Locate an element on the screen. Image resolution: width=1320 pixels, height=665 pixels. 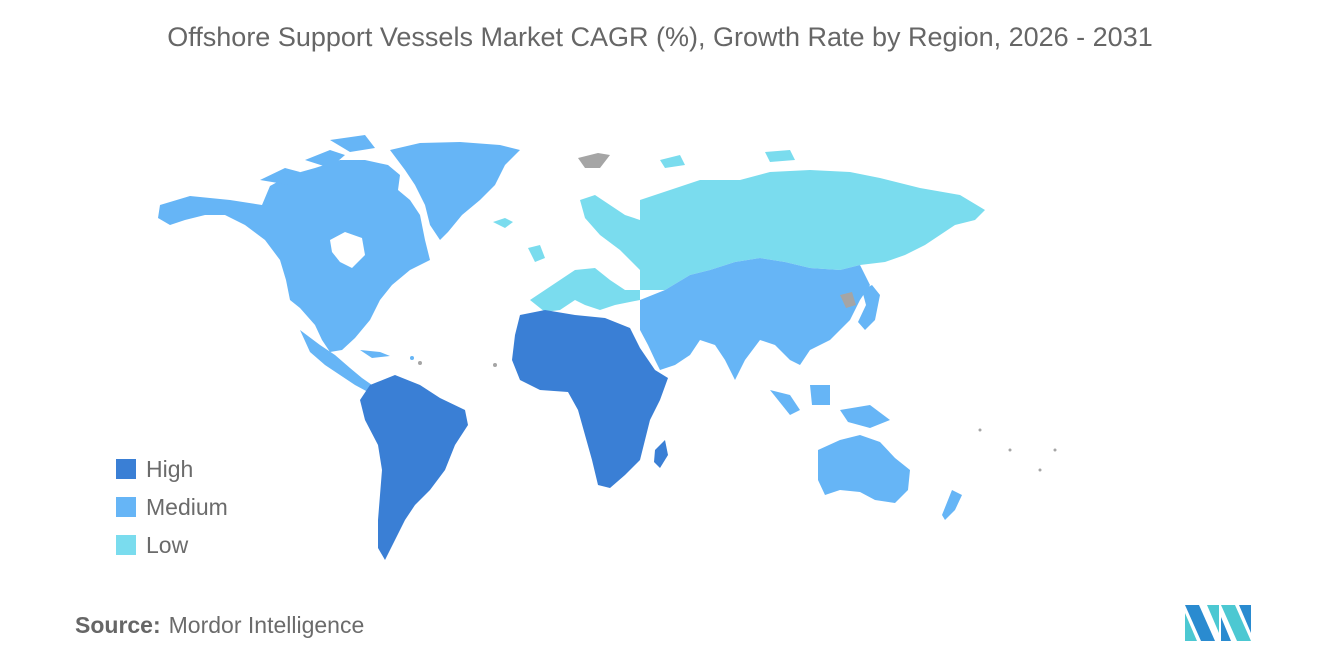
region-greenland is located at coordinates (455, 191).